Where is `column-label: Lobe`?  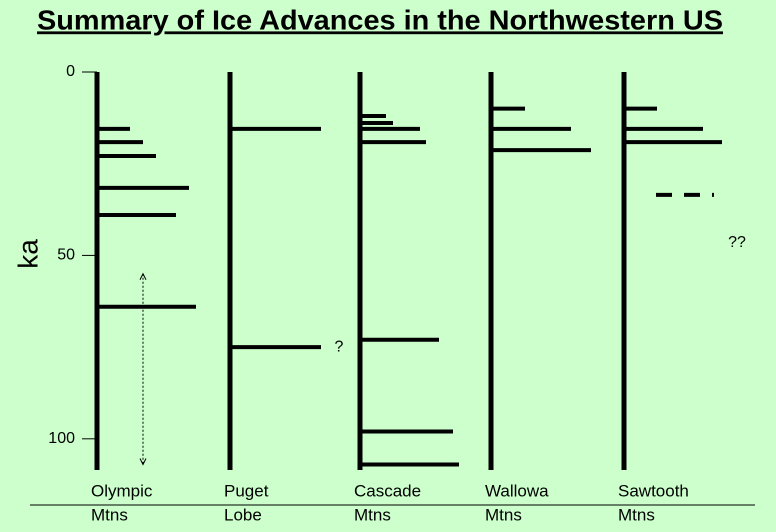
column-label: Lobe is located at coordinates (243, 514).